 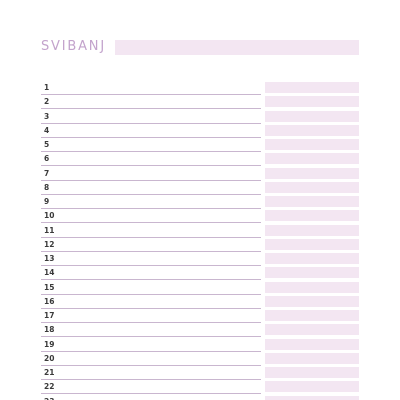 What do you see at coordinates (49, 372) in the screenshot?
I see `day-number: 21` at bounding box center [49, 372].